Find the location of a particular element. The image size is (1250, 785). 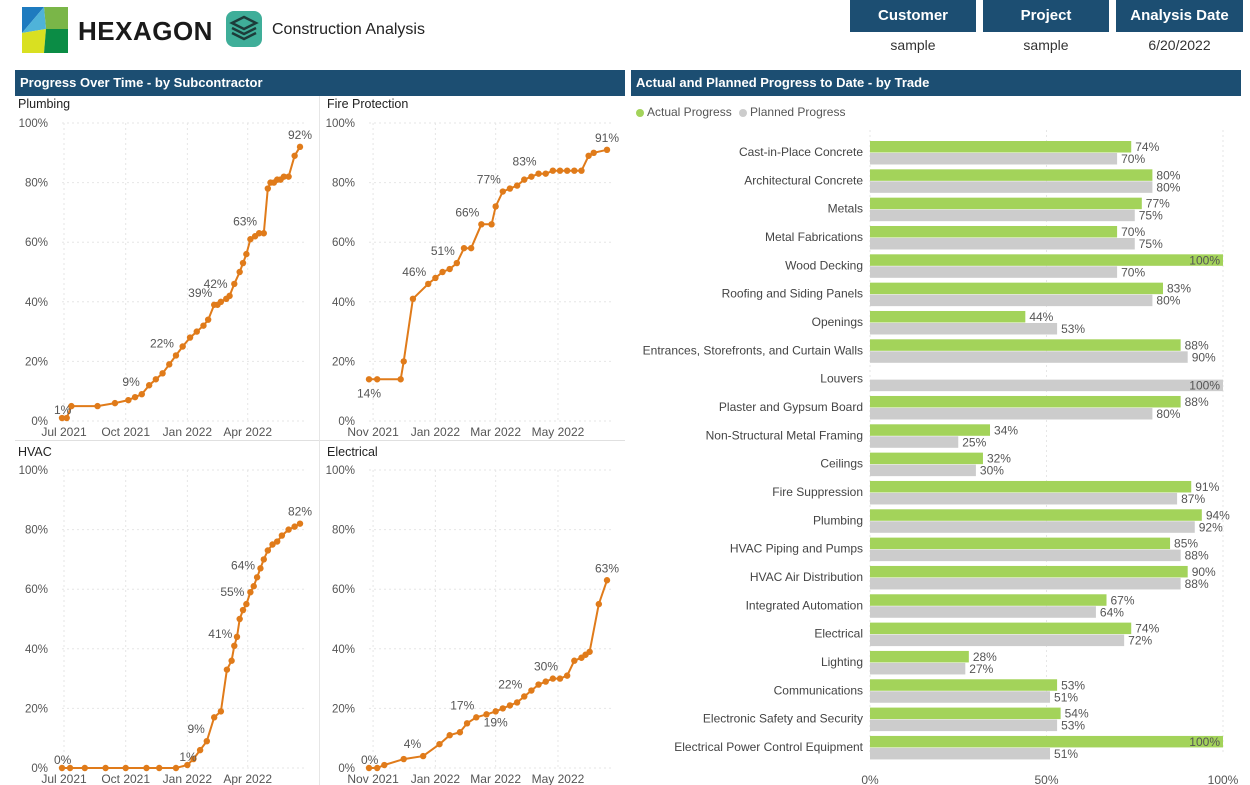

category-label: Electrical Power Control Equipment is located at coordinates (768, 747).